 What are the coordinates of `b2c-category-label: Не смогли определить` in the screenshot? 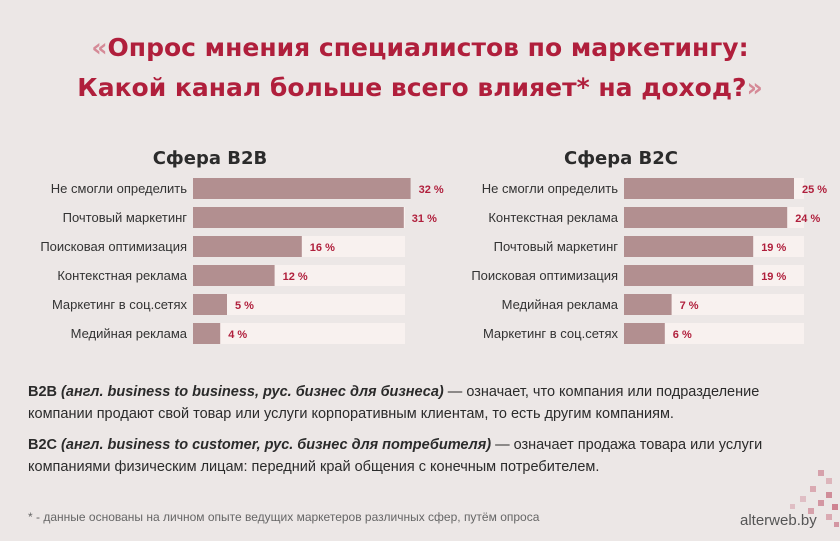 It's located at (550, 188).